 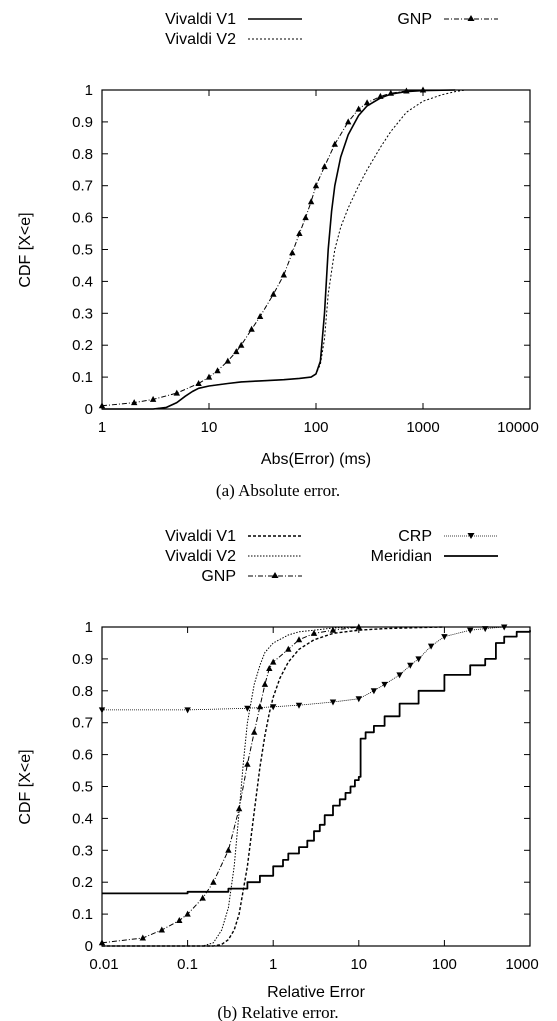 What do you see at coordinates (301, 345) in the screenshot?
I see `y-tick-a: 0.2` at bounding box center [301, 345].